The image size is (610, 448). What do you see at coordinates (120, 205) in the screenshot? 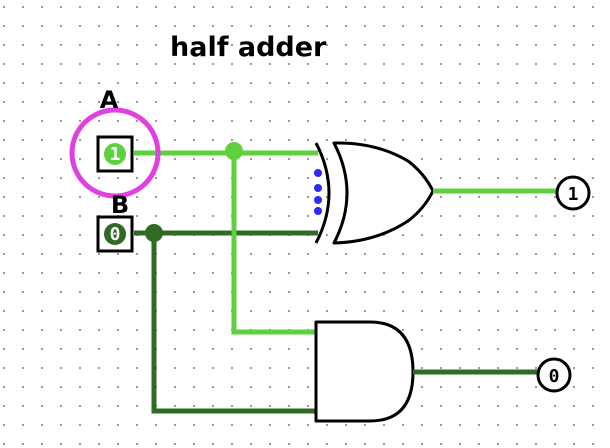
I see `input-b-label: B` at bounding box center [120, 205].